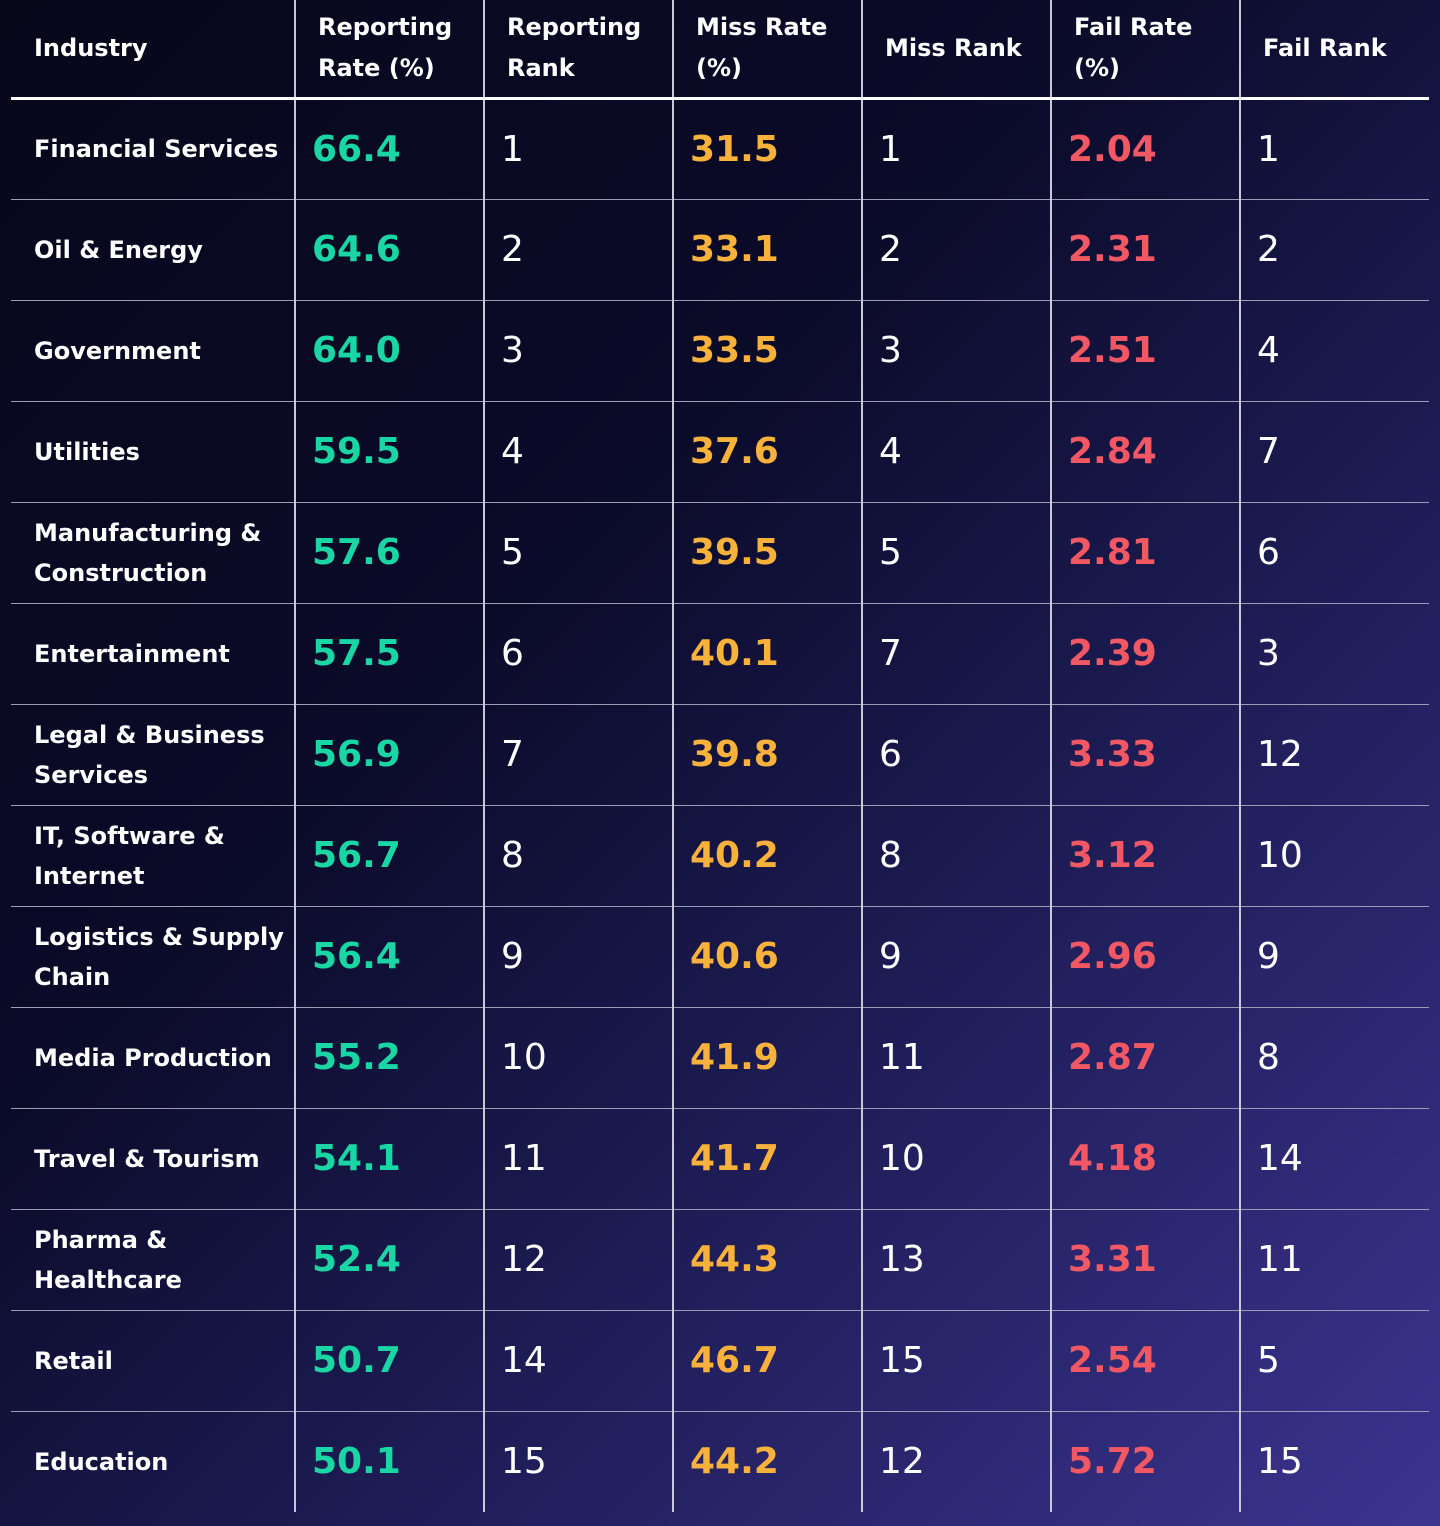 Image resolution: width=1440 pixels, height=1526 pixels. I want to click on industry-cell: Manufacturing & Construction, so click(153, 552).